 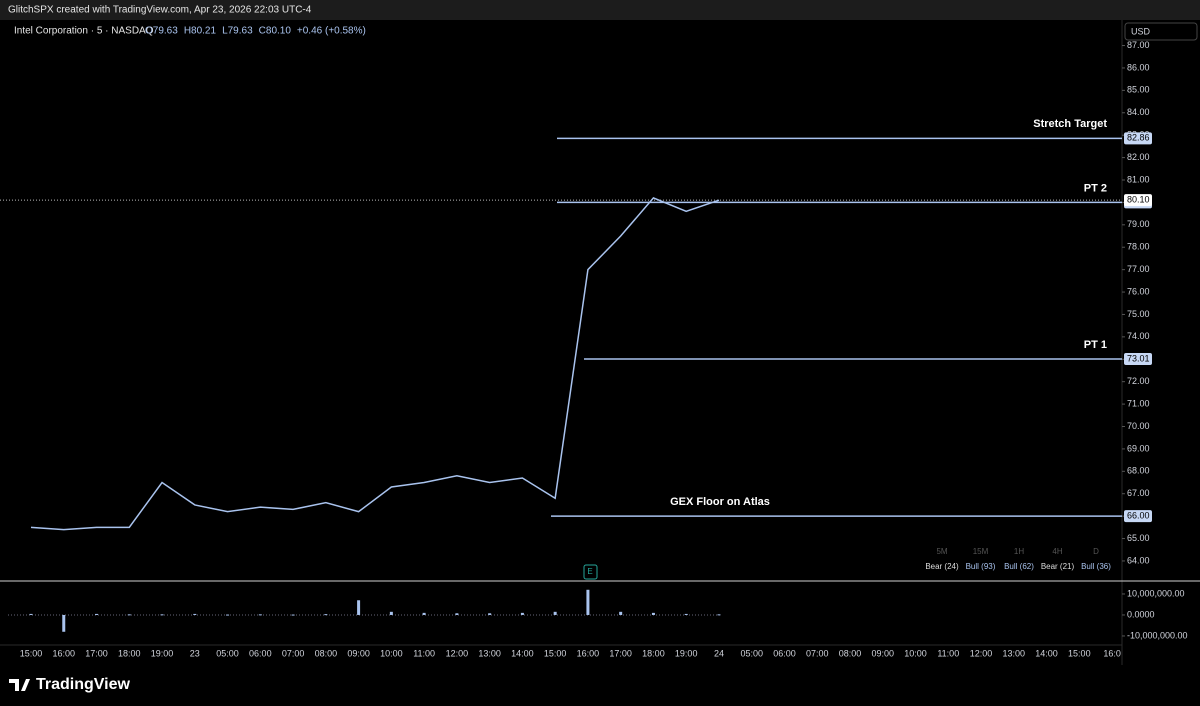 I want to click on y-tick-label: 81.00, so click(x=1138, y=179).